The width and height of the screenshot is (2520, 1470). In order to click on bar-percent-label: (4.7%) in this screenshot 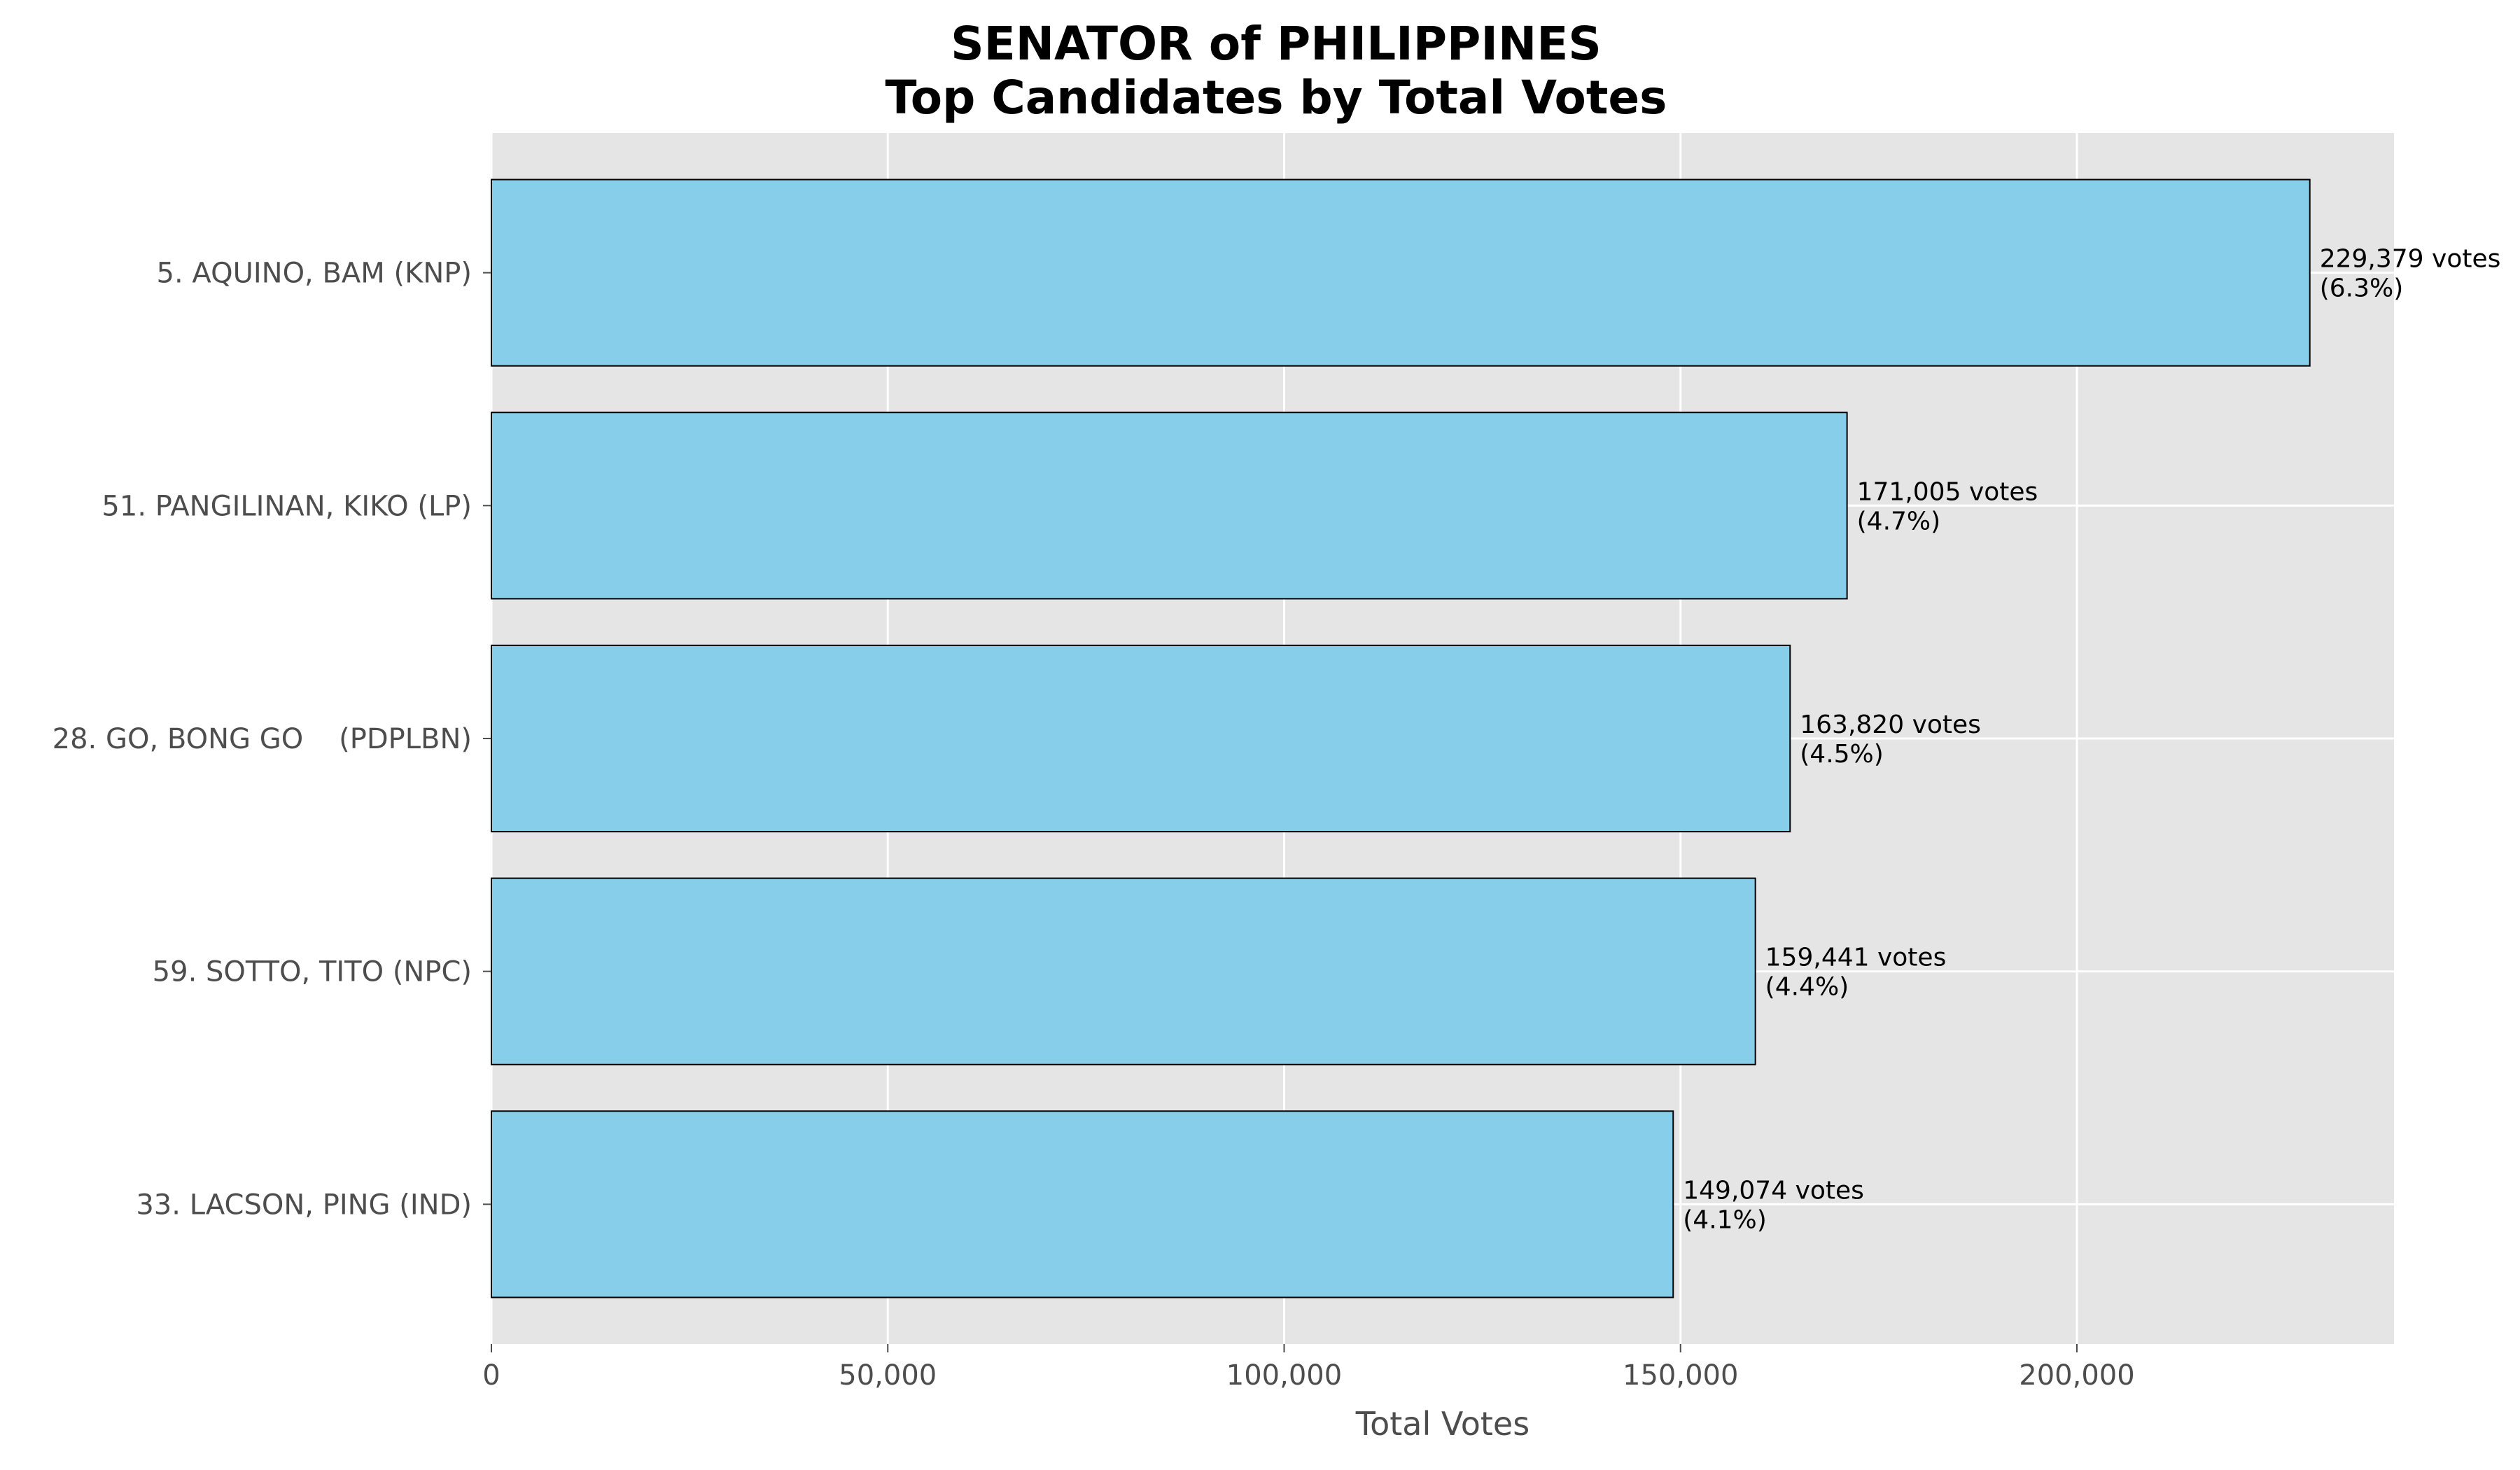, I will do `click(1899, 521)`.